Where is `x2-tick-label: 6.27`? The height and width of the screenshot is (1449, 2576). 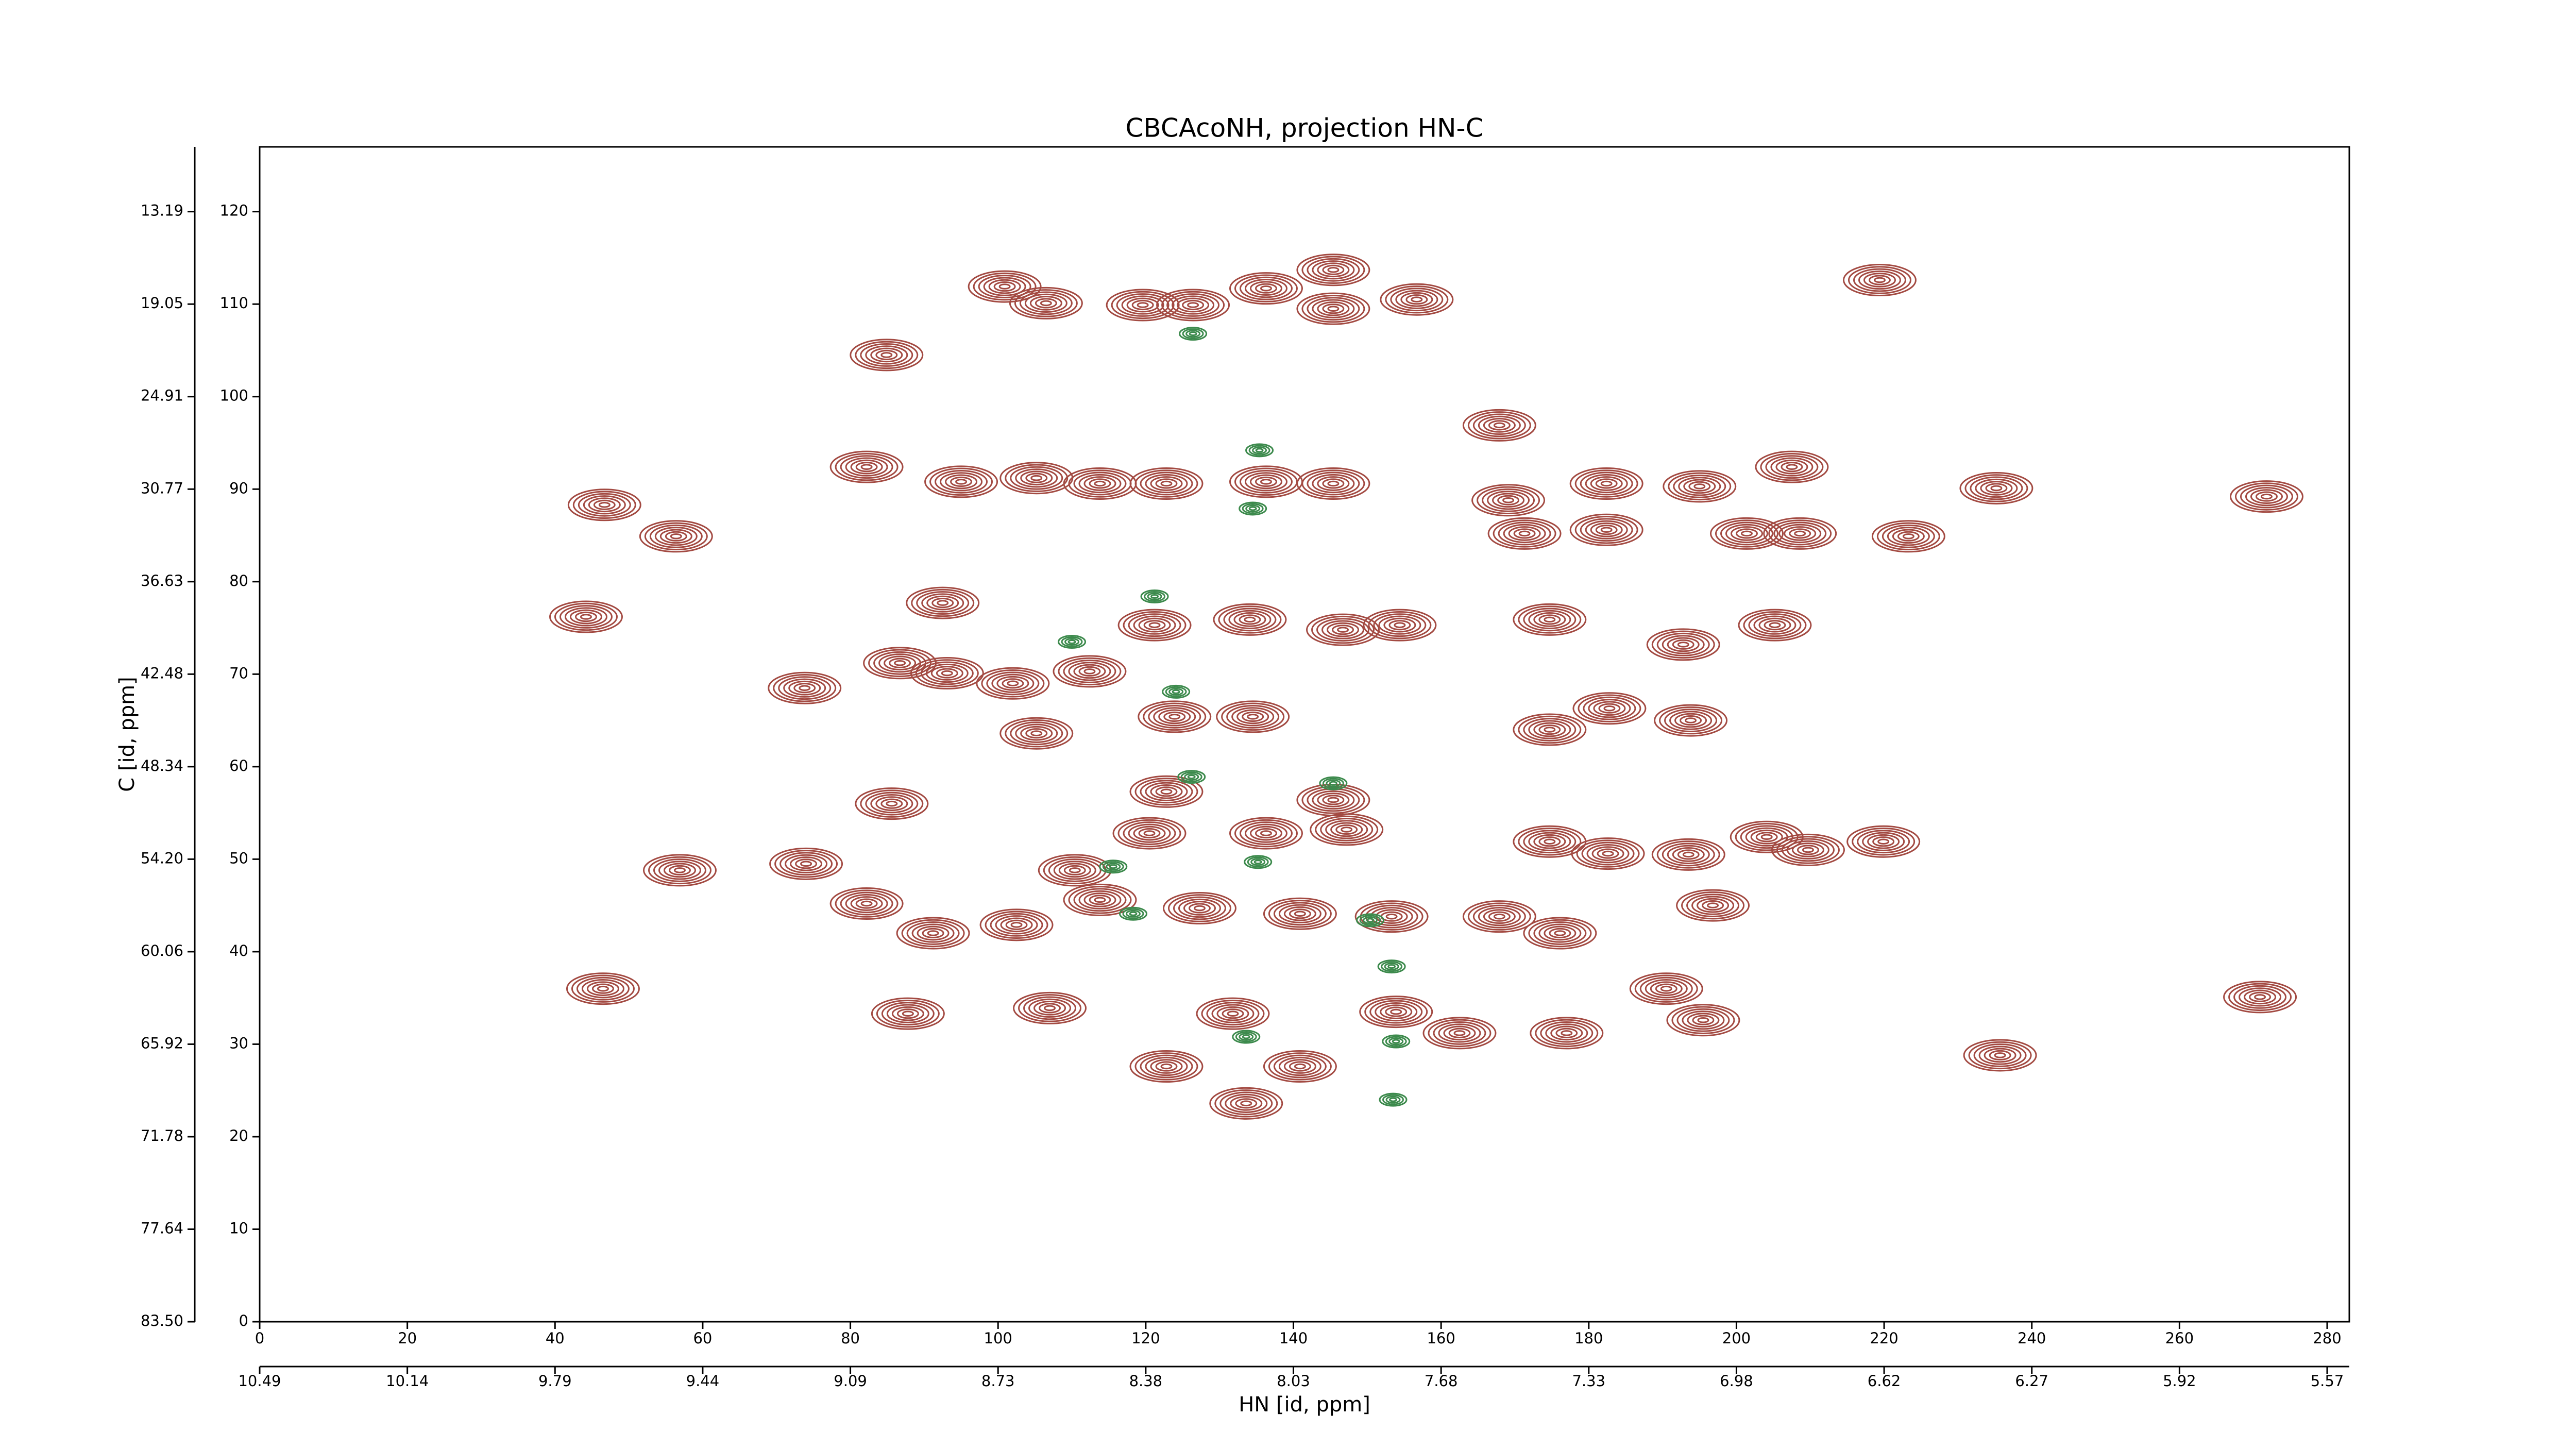 x2-tick-label: 6.27 is located at coordinates (2031, 1381).